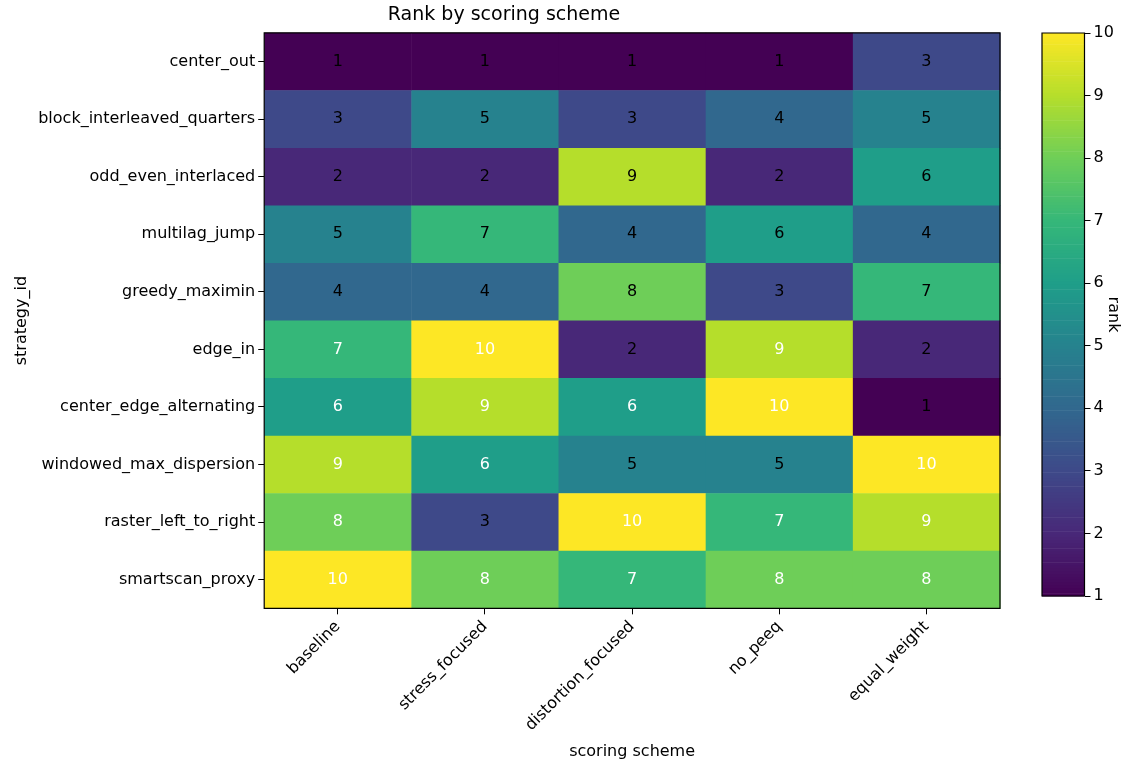  Describe the element at coordinates (172, 175) in the screenshot. I see `y-tick-label: odd_even_interlaced` at that location.